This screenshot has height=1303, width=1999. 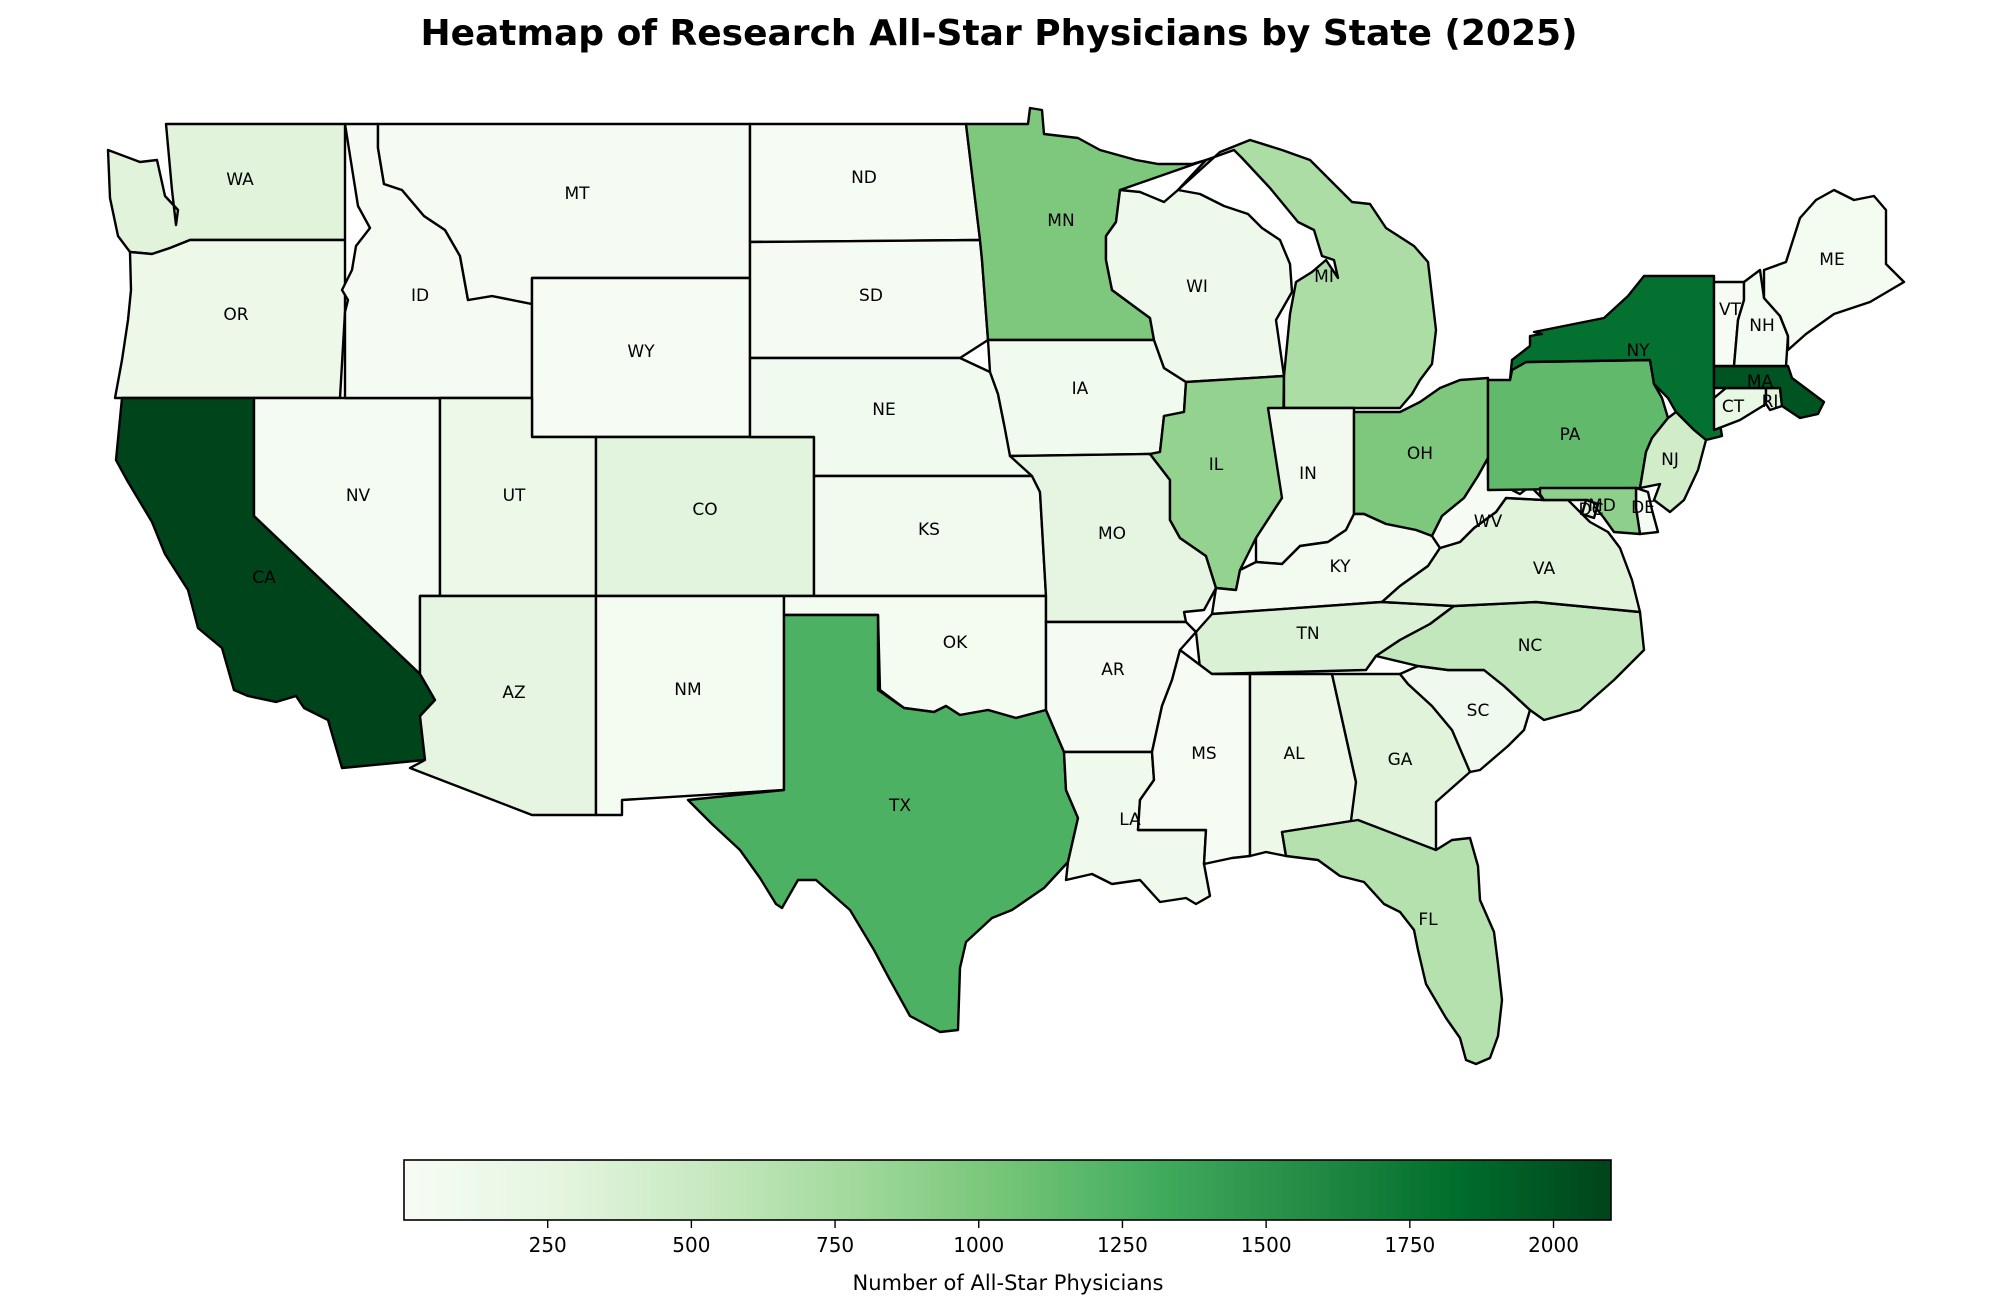 What do you see at coordinates (1409, 1245) in the screenshot?
I see `colorbar-tick-label: 1750` at bounding box center [1409, 1245].